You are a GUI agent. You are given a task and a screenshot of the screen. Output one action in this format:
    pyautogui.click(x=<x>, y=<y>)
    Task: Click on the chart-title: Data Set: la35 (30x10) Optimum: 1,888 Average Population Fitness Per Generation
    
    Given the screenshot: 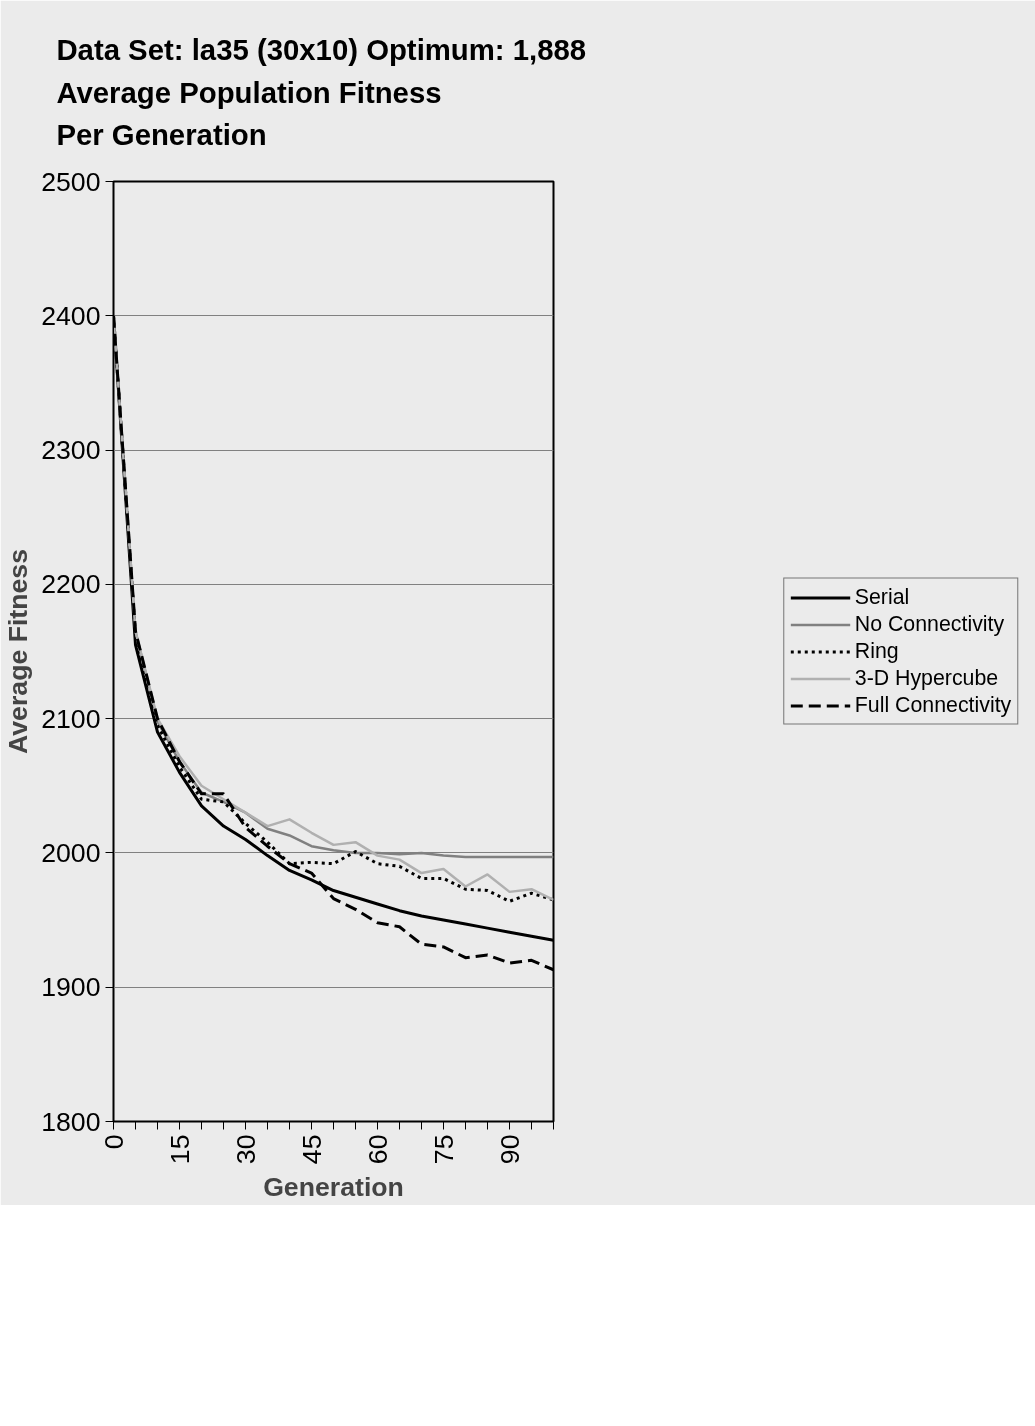 What is the action you would take?
    pyautogui.click(x=321, y=92)
    